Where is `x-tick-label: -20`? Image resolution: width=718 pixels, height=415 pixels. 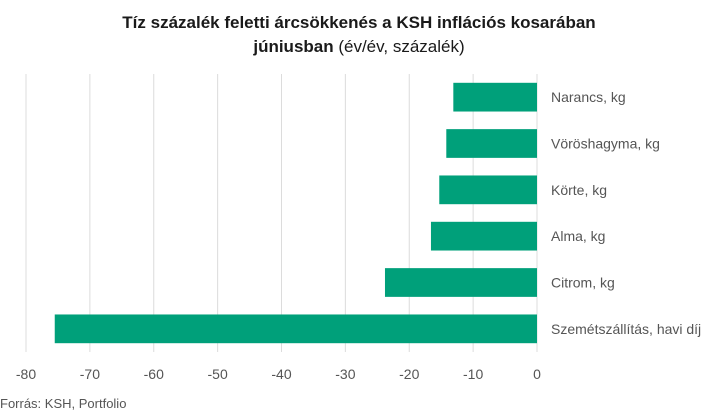 x-tick-label: -20 is located at coordinates (409, 374).